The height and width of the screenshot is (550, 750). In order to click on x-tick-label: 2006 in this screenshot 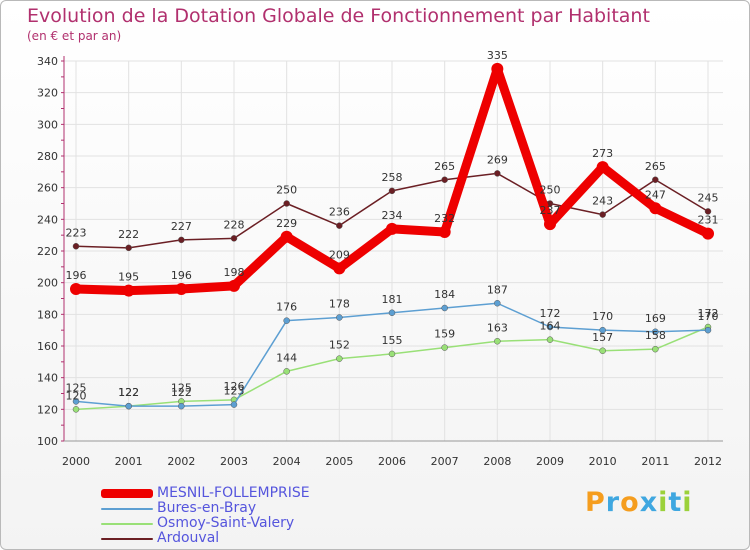, I will do `click(392, 461)`.